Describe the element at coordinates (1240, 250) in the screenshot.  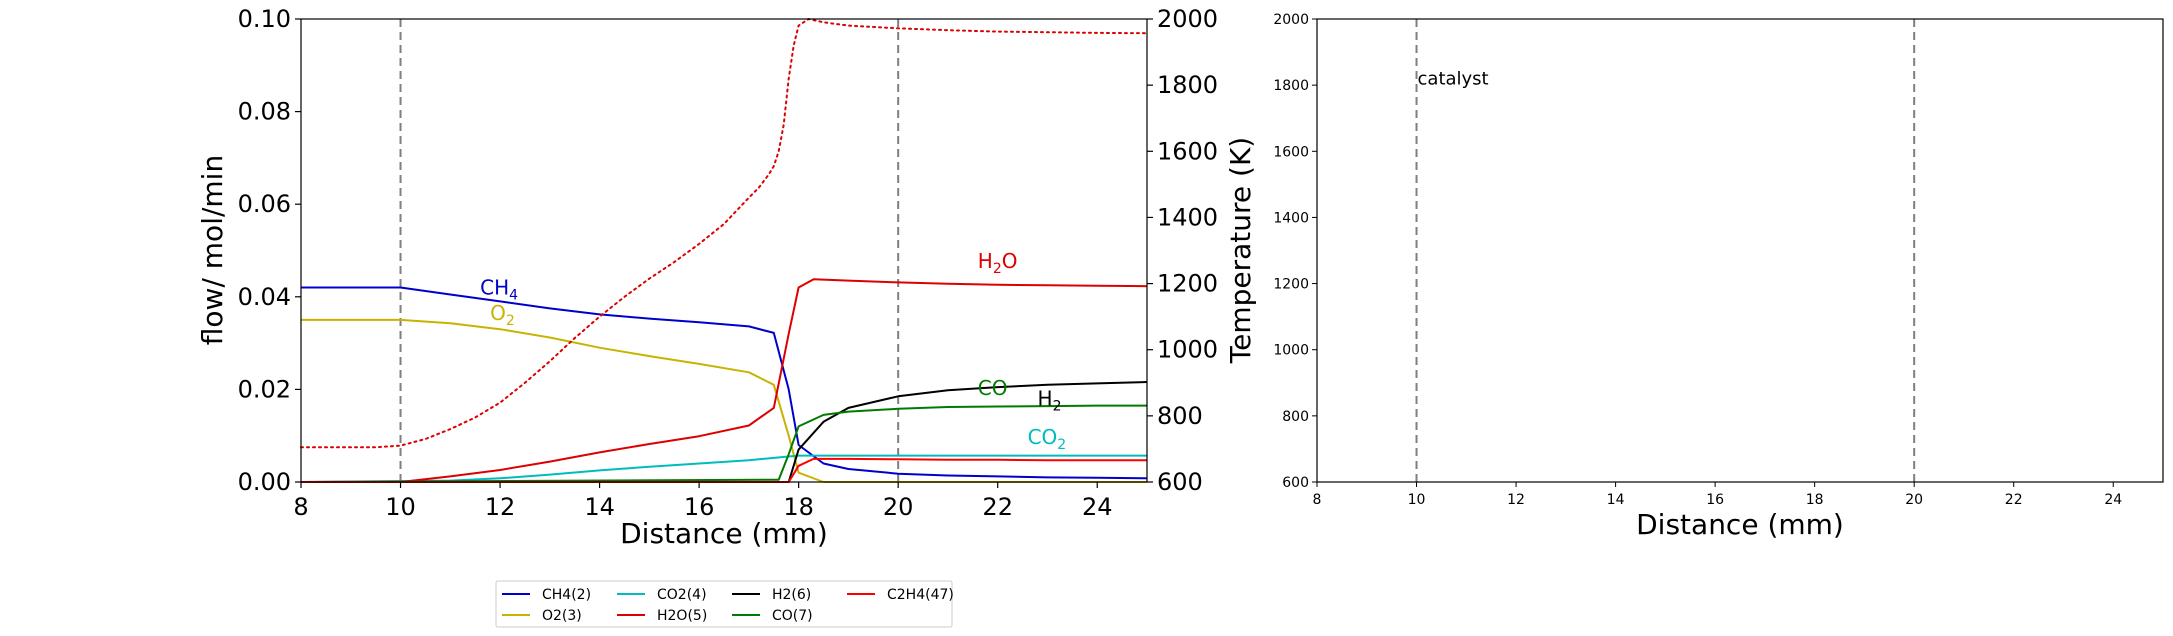
I see `y-axis-label-right: Temperature (K)` at that location.